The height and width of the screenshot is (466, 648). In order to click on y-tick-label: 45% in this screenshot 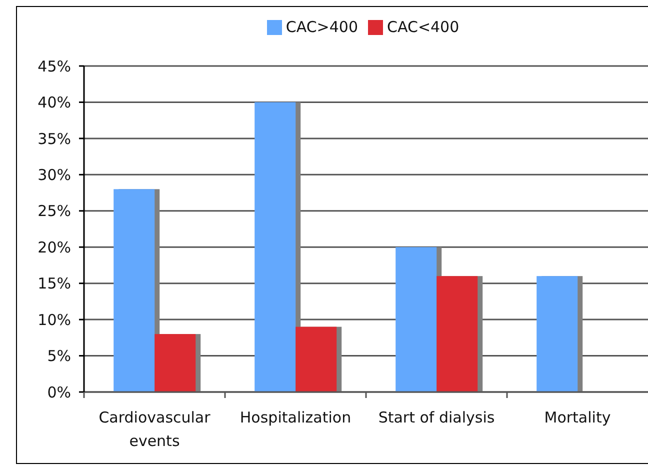, I will do `click(54, 66)`.